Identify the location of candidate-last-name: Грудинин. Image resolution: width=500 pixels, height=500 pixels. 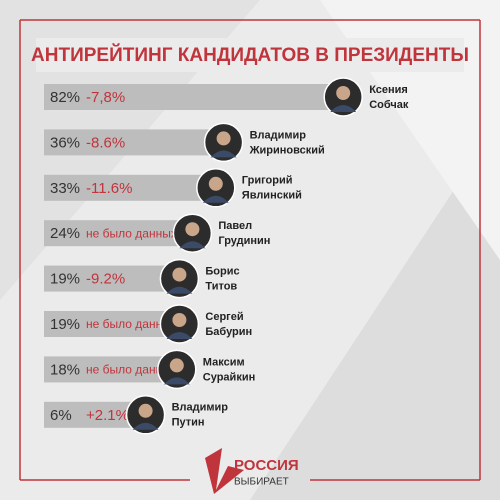
(244, 241).